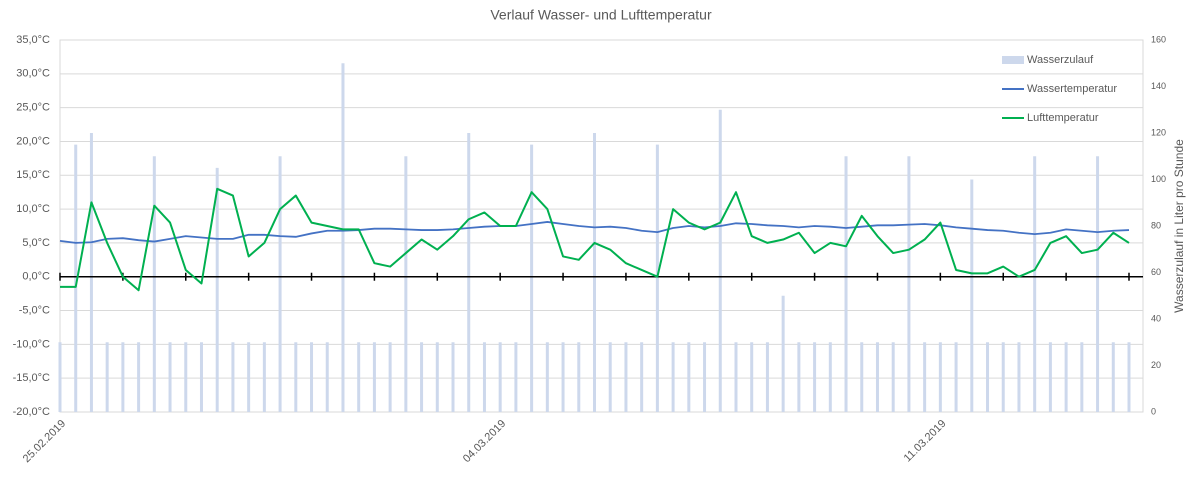 The height and width of the screenshot is (483, 1201). What do you see at coordinates (31, 344) in the screenshot?
I see `y-tick-label: -10,0°C` at bounding box center [31, 344].